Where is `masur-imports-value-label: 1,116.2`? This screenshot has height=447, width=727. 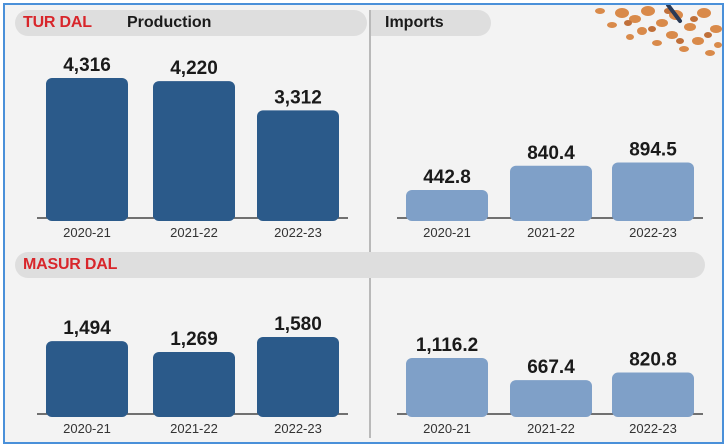 masur-imports-value-label: 1,116.2 is located at coordinates (447, 345).